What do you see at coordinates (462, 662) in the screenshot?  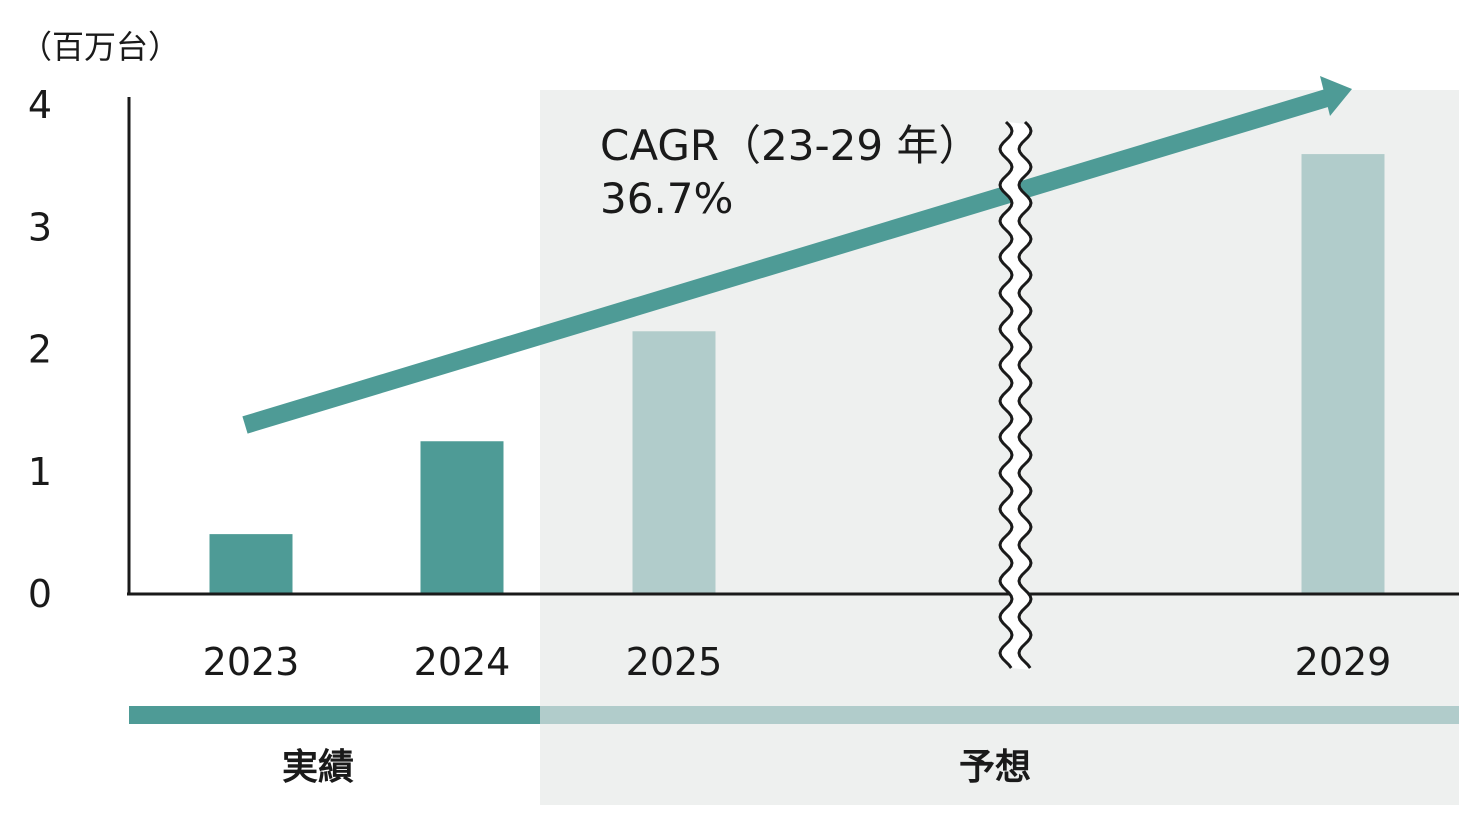 I see `x-tick-label: 2024` at bounding box center [462, 662].